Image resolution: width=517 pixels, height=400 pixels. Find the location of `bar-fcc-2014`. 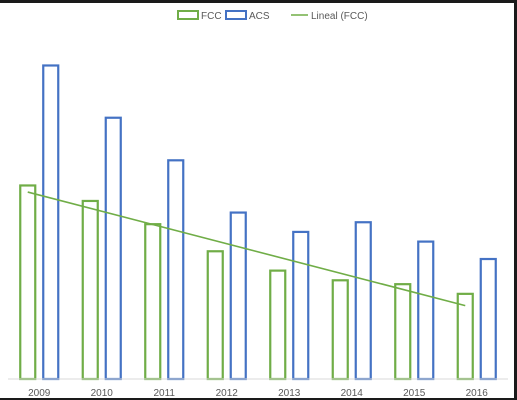

bar-fcc-2014 is located at coordinates (340, 330).